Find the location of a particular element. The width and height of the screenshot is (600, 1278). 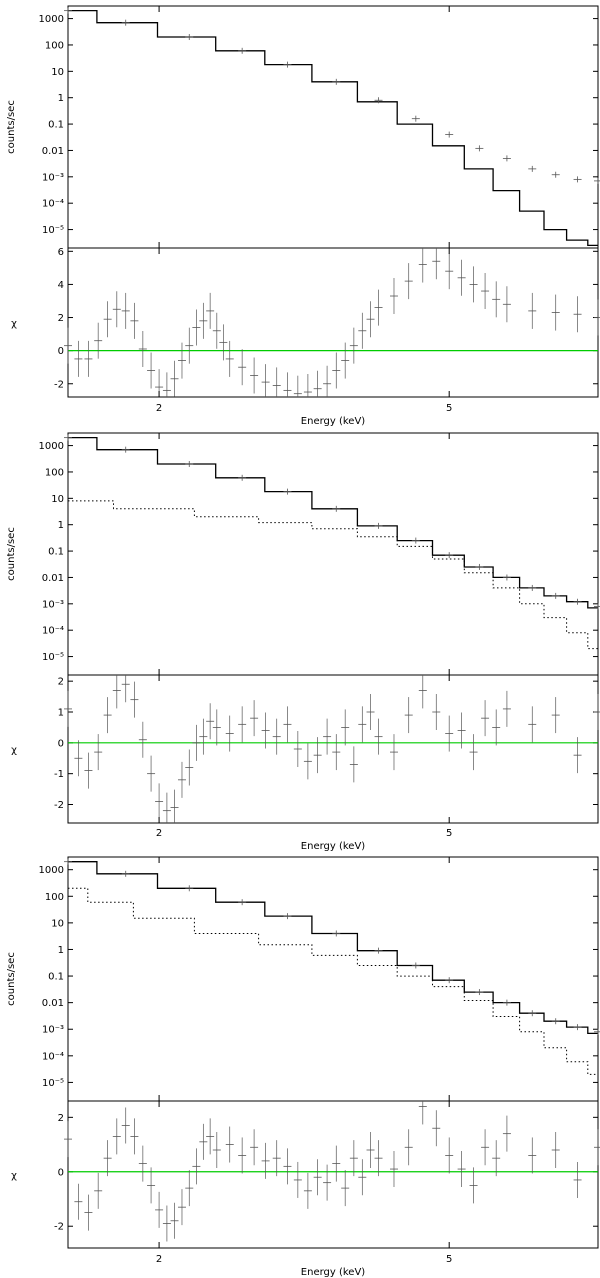

y-tick-label: 4 is located at coordinates (61, 285).